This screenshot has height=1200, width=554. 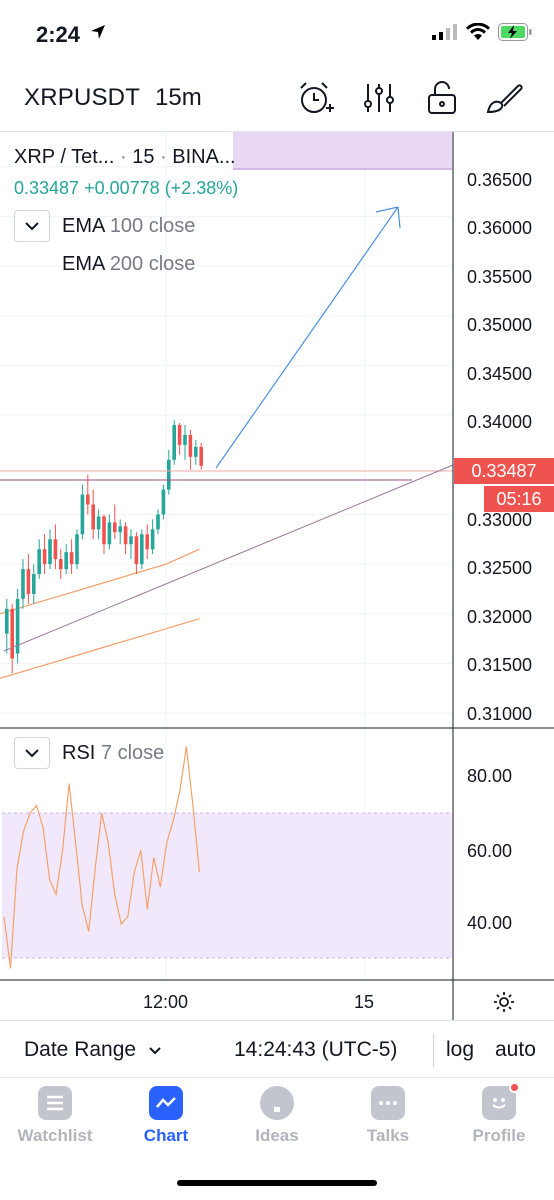 What do you see at coordinates (388, 1121) in the screenshot?
I see `tab-talks: Talks` at bounding box center [388, 1121].